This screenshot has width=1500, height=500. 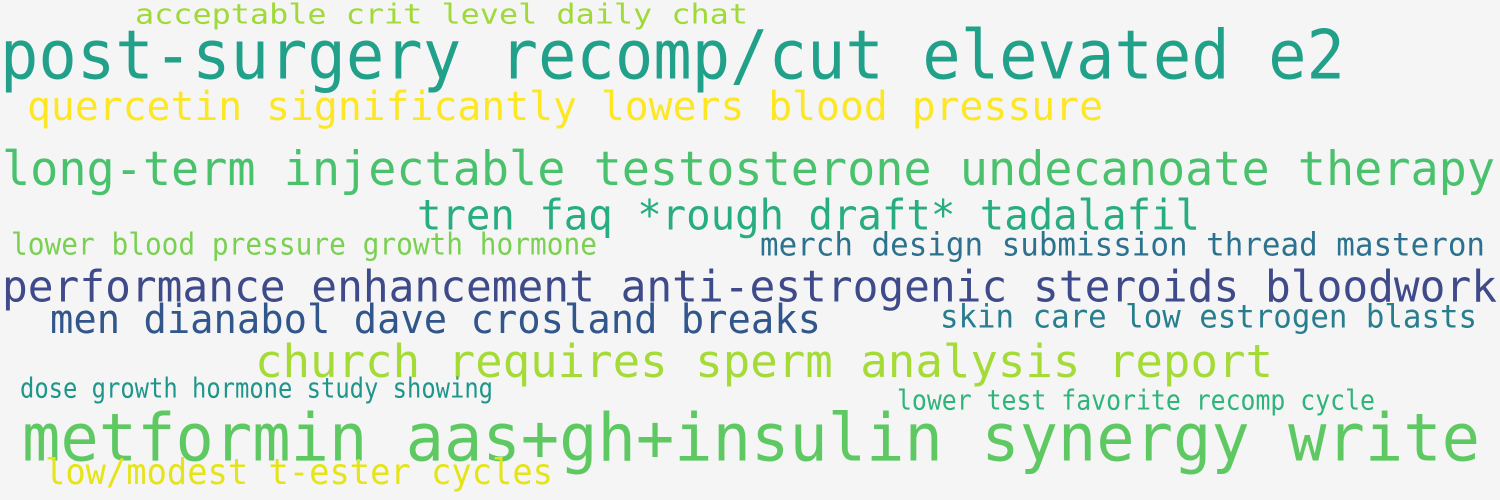 I want to click on phrase-skin-care-estrogen: skin care low estrogen blasts, so click(x=1208, y=316).